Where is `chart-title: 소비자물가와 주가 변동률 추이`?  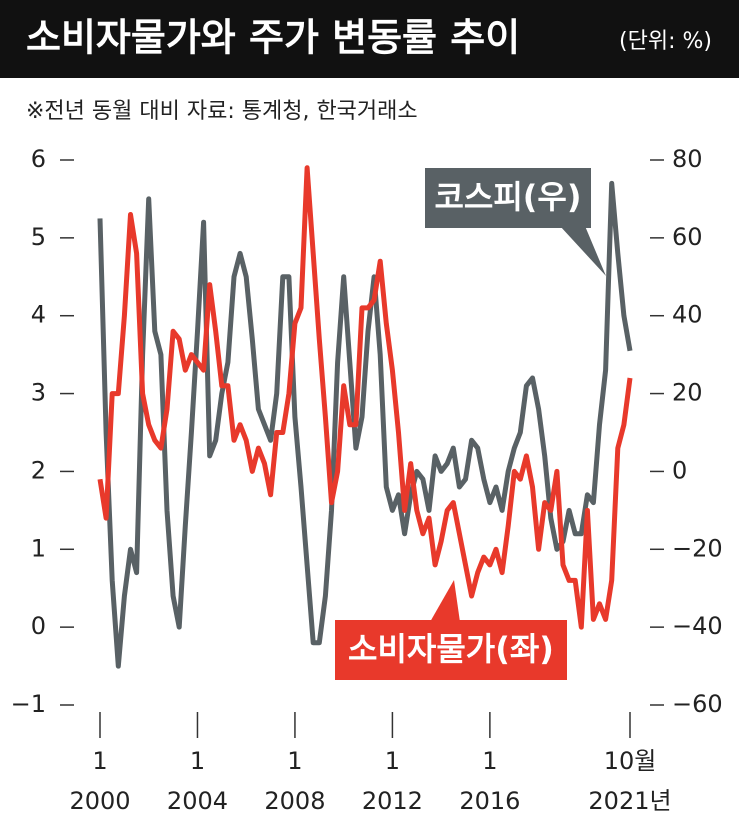 chart-title: 소비자물가와 주가 변동률 추이 is located at coordinates (273, 38).